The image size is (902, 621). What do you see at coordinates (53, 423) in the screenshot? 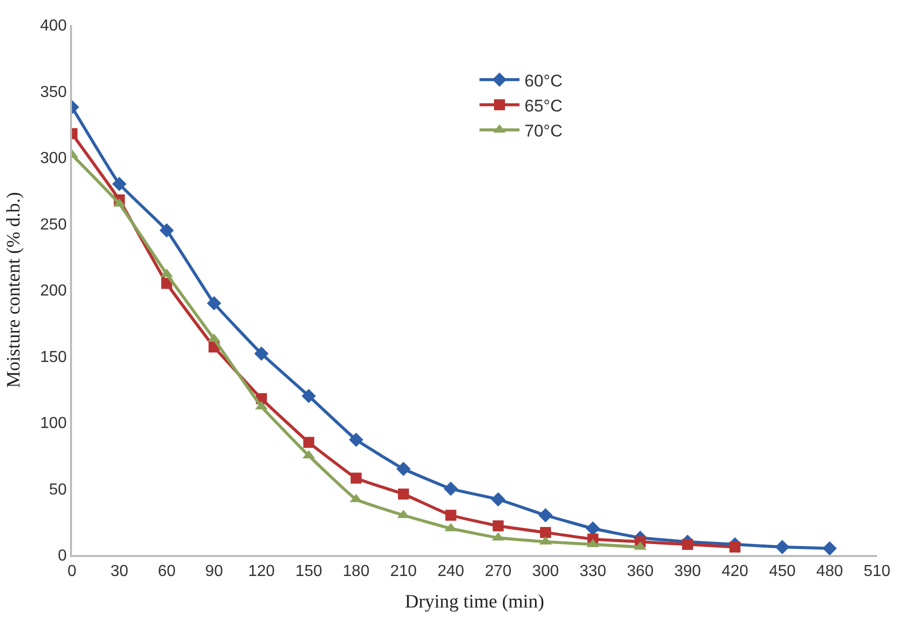
I see `y-tick-label: 100` at bounding box center [53, 423].